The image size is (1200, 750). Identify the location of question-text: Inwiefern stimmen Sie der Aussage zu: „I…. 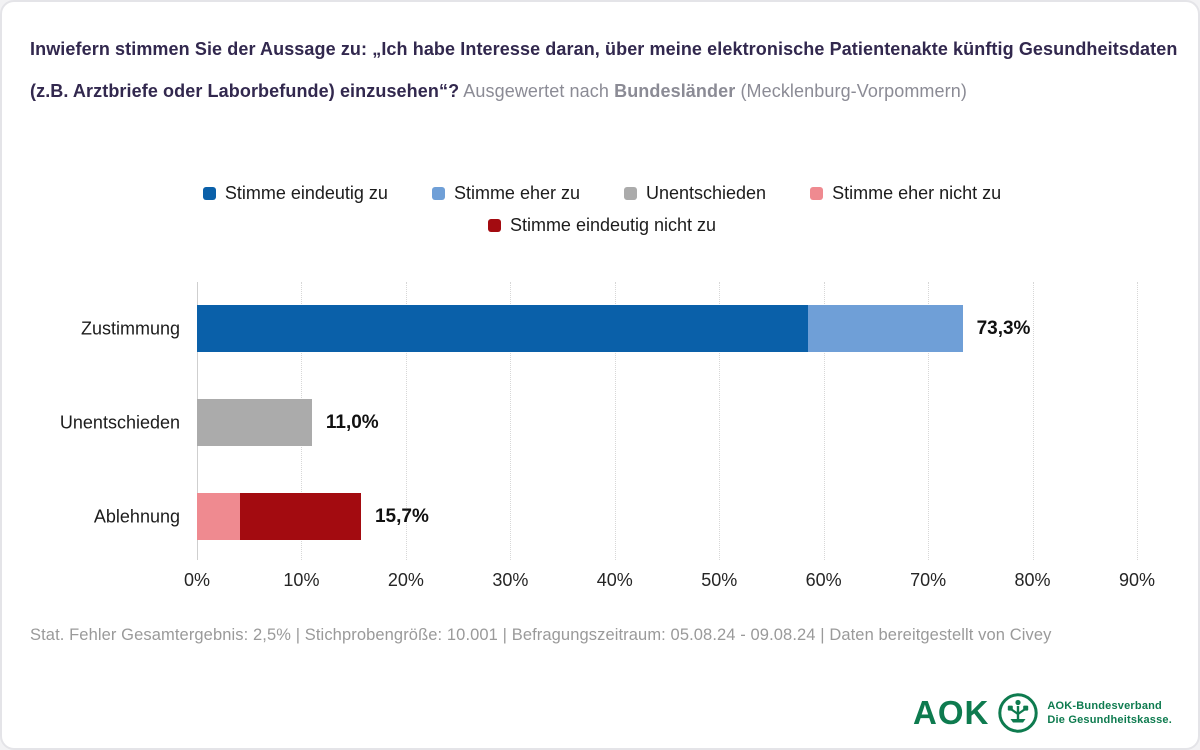
(604, 70).